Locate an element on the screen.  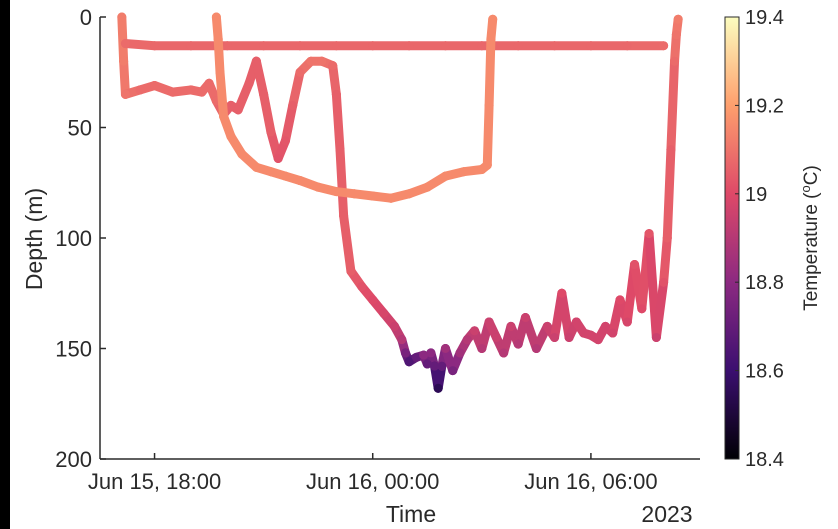
colorbar-title-degree: o is located at coordinates (805, 188).